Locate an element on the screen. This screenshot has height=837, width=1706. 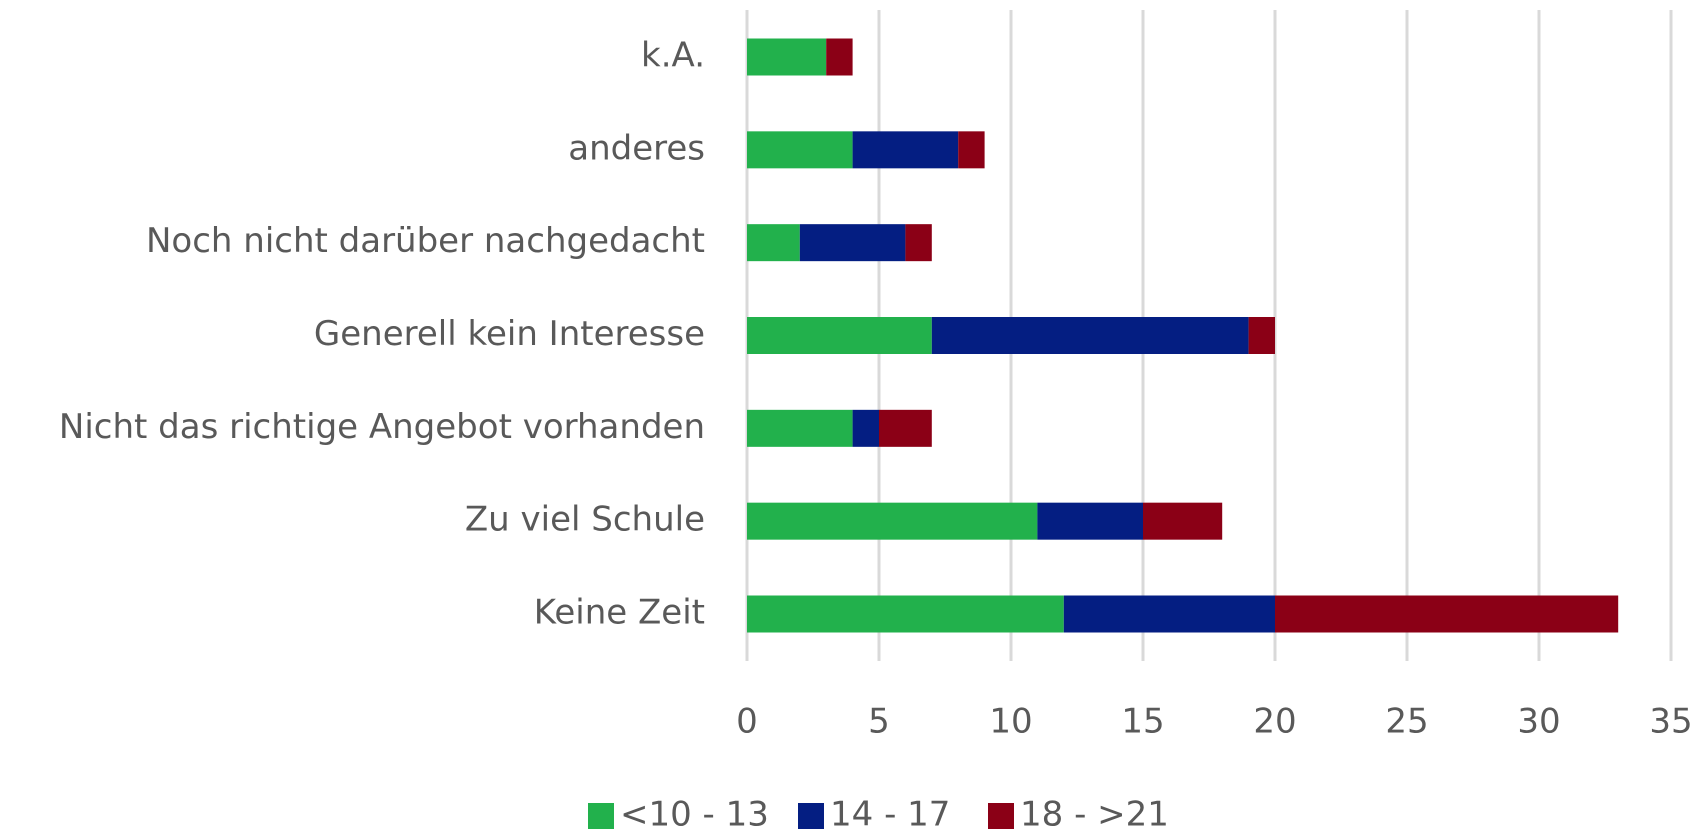
y-tick-label: Noch nicht darüber nachgedacht is located at coordinates (425, 241).